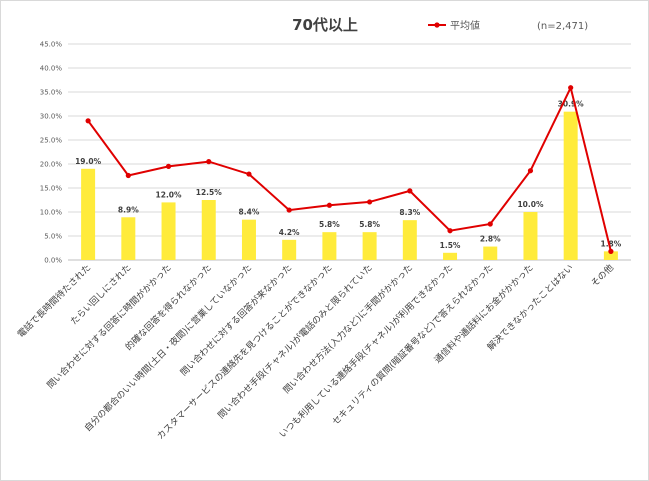 This screenshot has height=481, width=649. Describe the element at coordinates (571, 104) in the screenshot. I see `data-label: 30.9%` at that location.